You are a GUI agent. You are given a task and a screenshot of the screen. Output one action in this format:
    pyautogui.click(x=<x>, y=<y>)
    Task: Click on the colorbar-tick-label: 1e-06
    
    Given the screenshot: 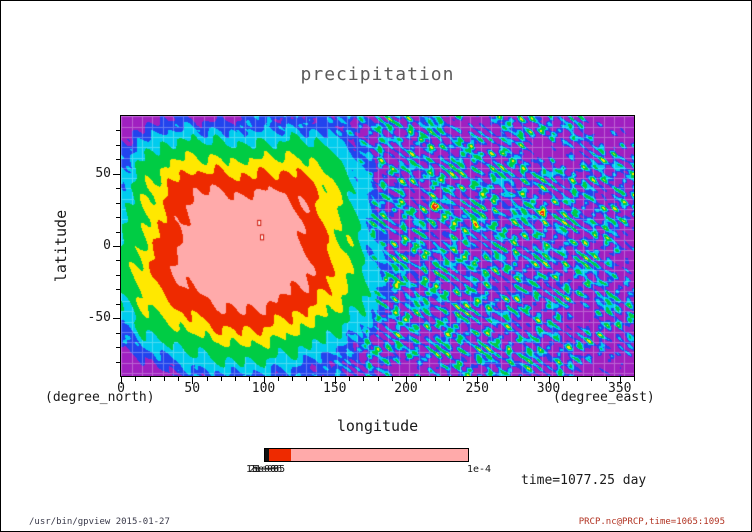 What is the action you would take?
    pyautogui.click(x=261, y=469)
    